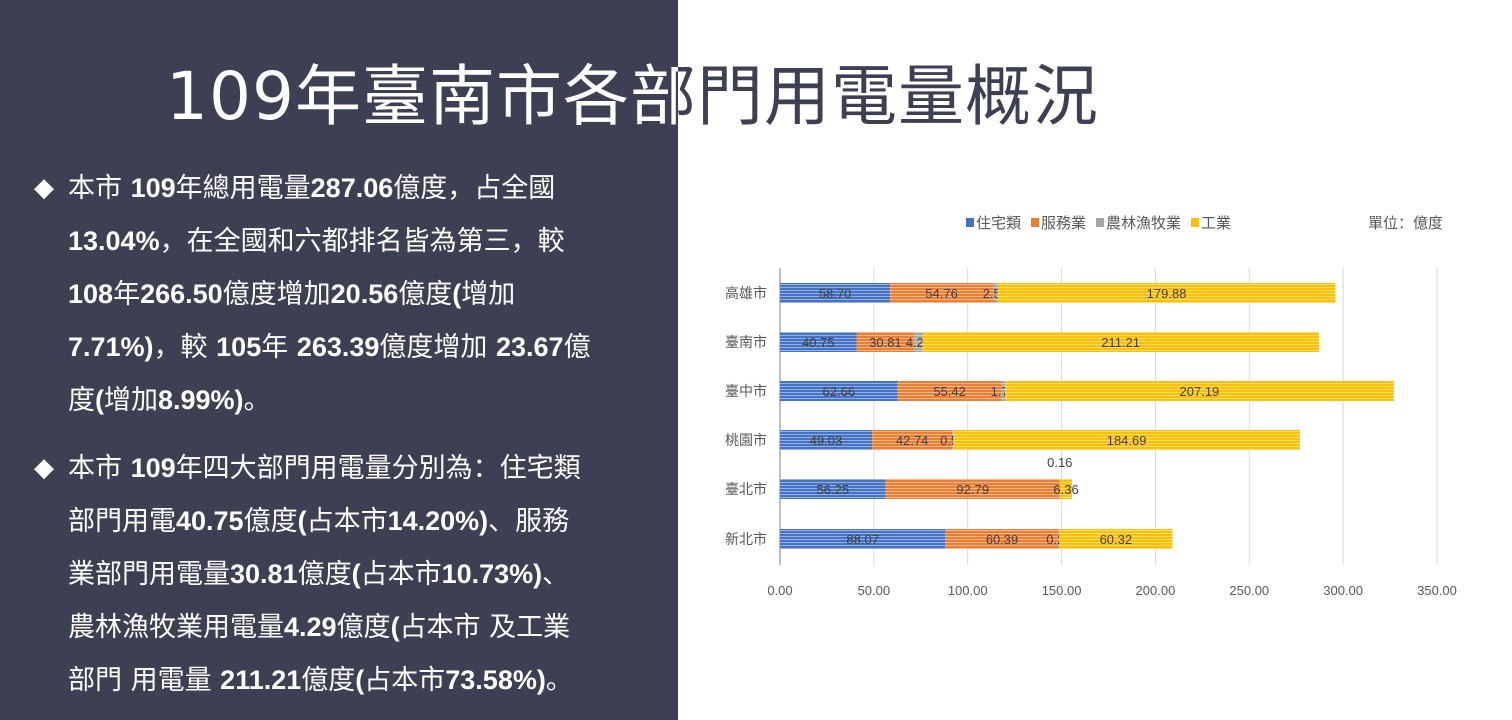 The height and width of the screenshot is (720, 1512). I want to click on data-label: 58.70, so click(835, 293).